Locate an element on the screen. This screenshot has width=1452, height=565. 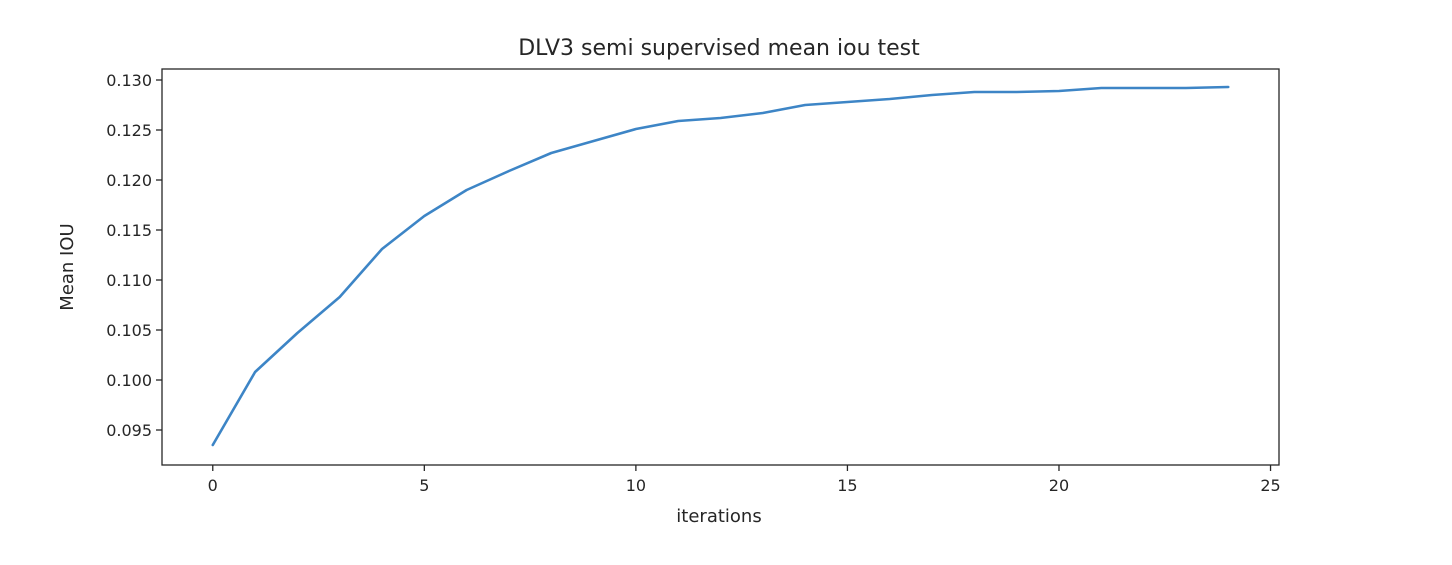
chart-title: DLV3 semi supervised mean iou test is located at coordinates (719, 48).